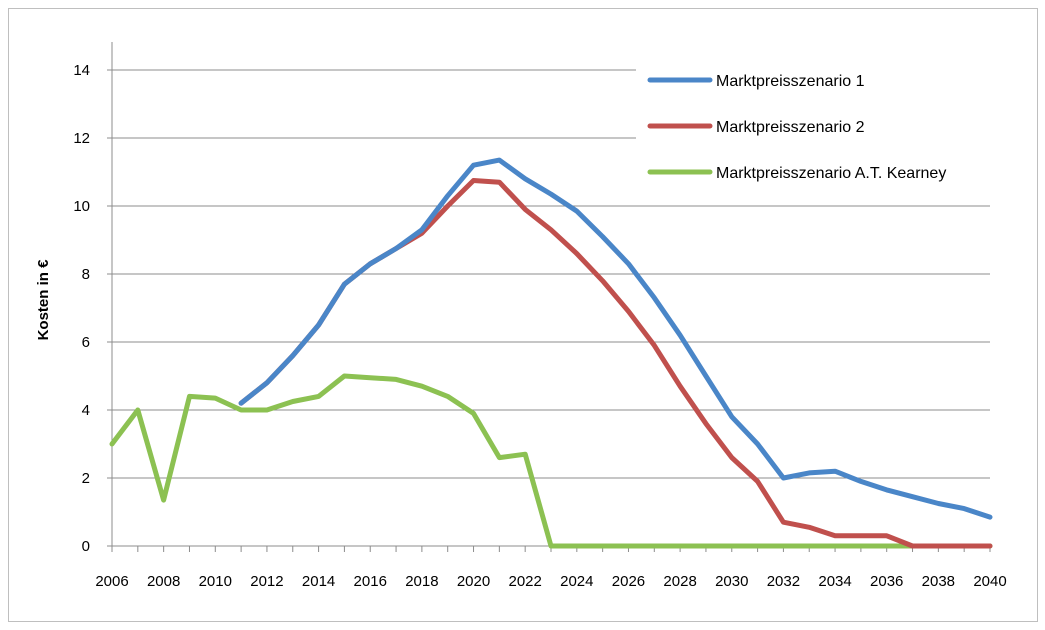  Describe the element at coordinates (81, 206) in the screenshot. I see `y-tick-label-5: 10` at that location.